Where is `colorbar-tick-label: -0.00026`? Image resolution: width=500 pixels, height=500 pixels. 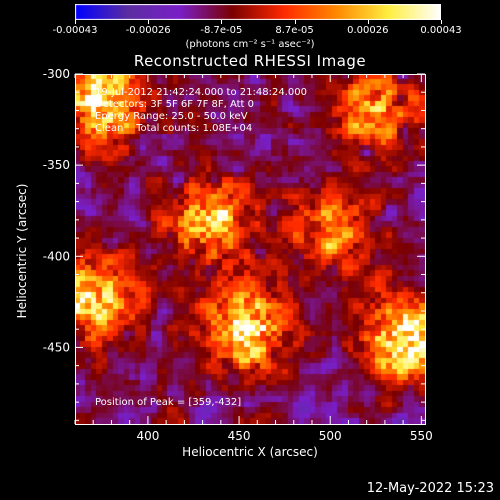
colorbar-tick-label: -0.00026 is located at coordinates (148, 30).